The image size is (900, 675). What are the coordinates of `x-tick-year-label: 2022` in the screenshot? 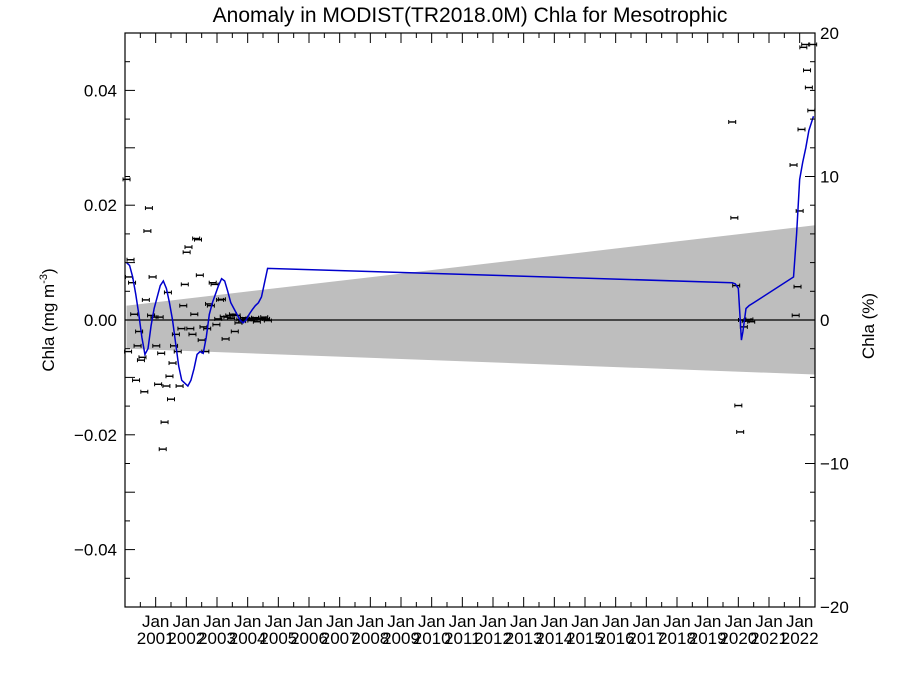 It's located at (800, 638).